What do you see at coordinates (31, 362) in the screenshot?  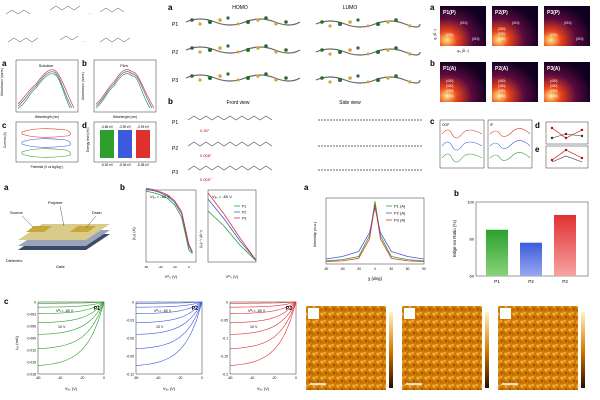 I see `tick-label: -0.015` at bounding box center [31, 362].